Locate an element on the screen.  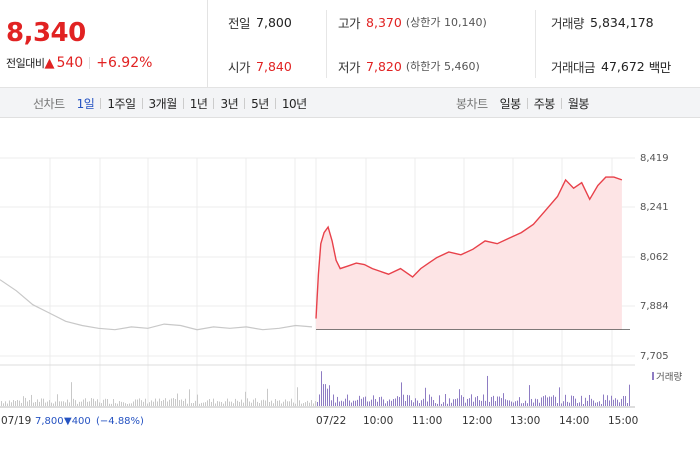
stat-high: 고가 8,370 (상한가 10,140) is located at coordinates (412, 22).